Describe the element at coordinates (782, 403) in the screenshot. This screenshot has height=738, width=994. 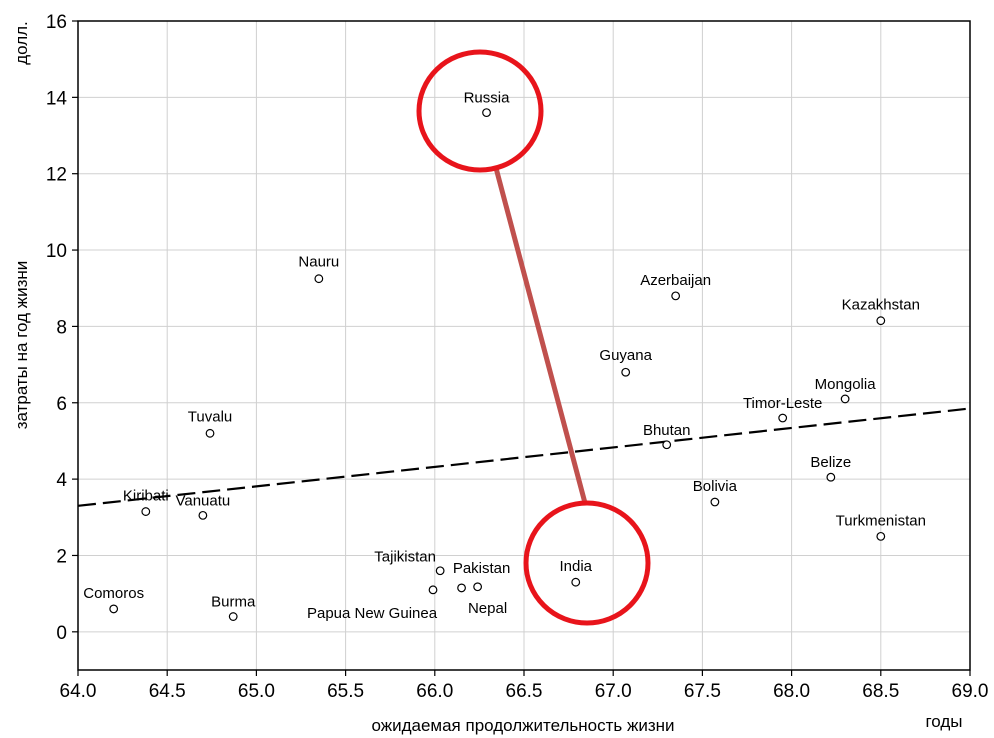
I see `point-label: Timor-Leste` at that location.